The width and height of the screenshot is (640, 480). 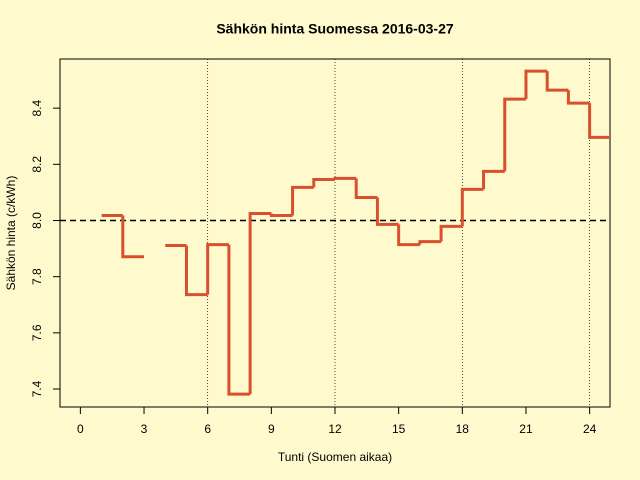 What do you see at coordinates (144, 429) in the screenshot?
I see `x-tick-label: 3` at bounding box center [144, 429].